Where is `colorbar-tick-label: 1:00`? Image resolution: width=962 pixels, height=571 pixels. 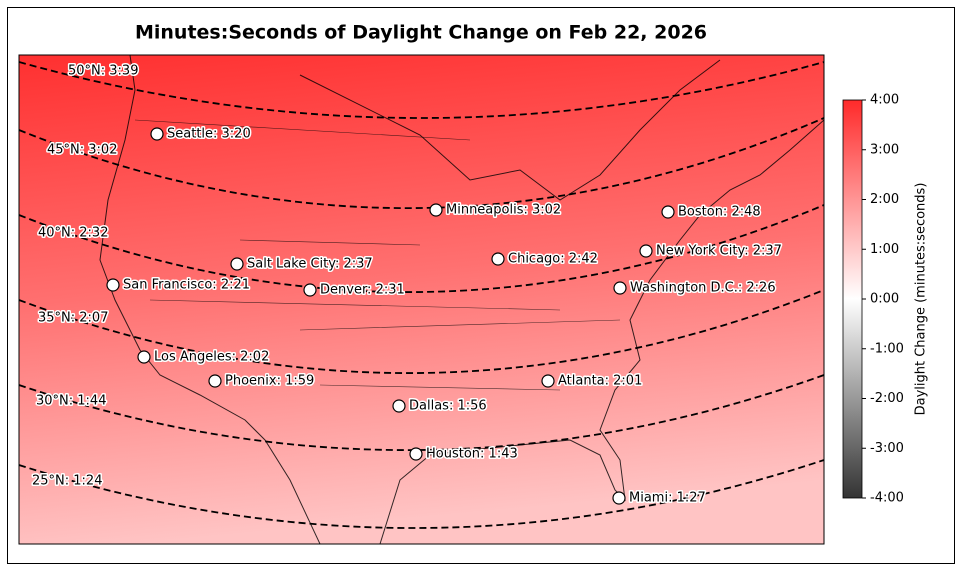 colorbar-tick-label: 1:00 is located at coordinates (884, 249).